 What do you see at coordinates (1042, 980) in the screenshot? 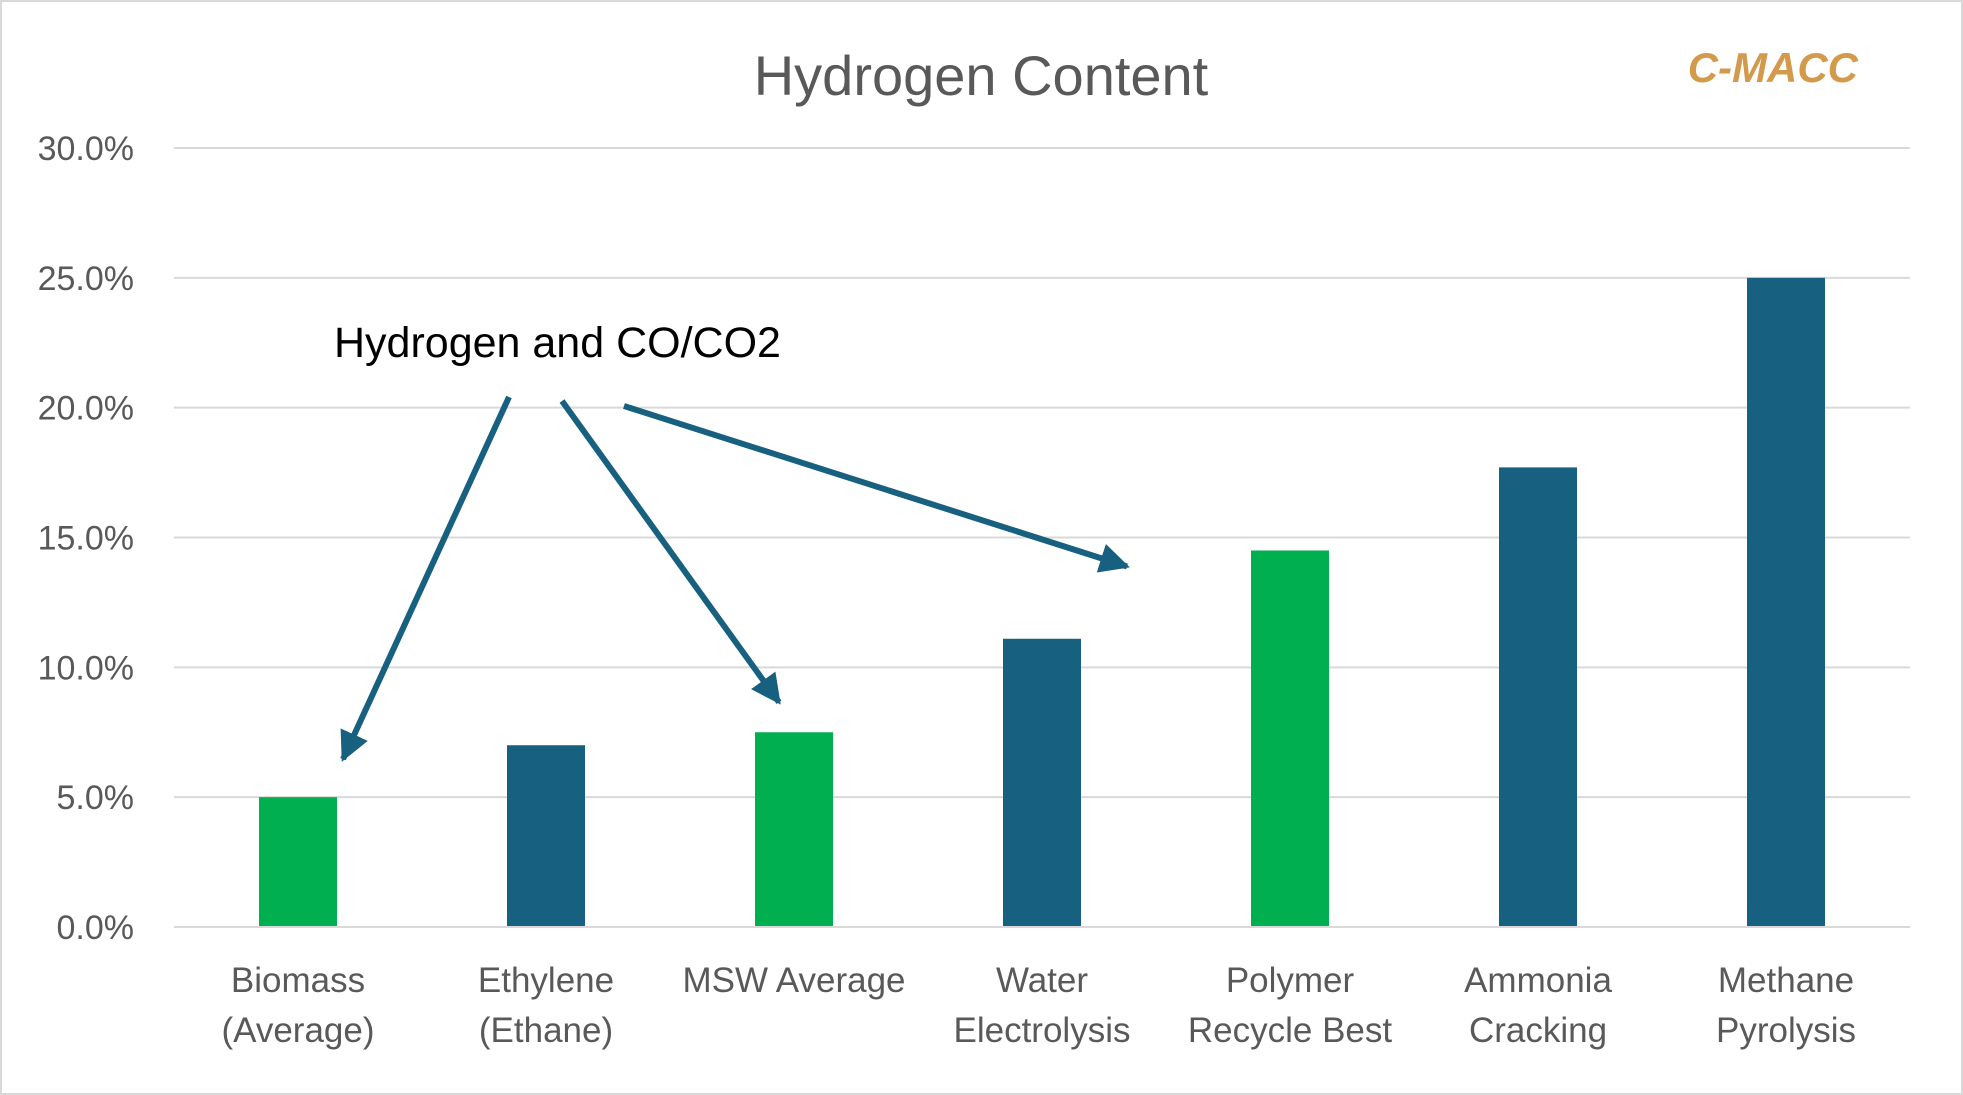
I see `x-category-label: Water` at bounding box center [1042, 980].